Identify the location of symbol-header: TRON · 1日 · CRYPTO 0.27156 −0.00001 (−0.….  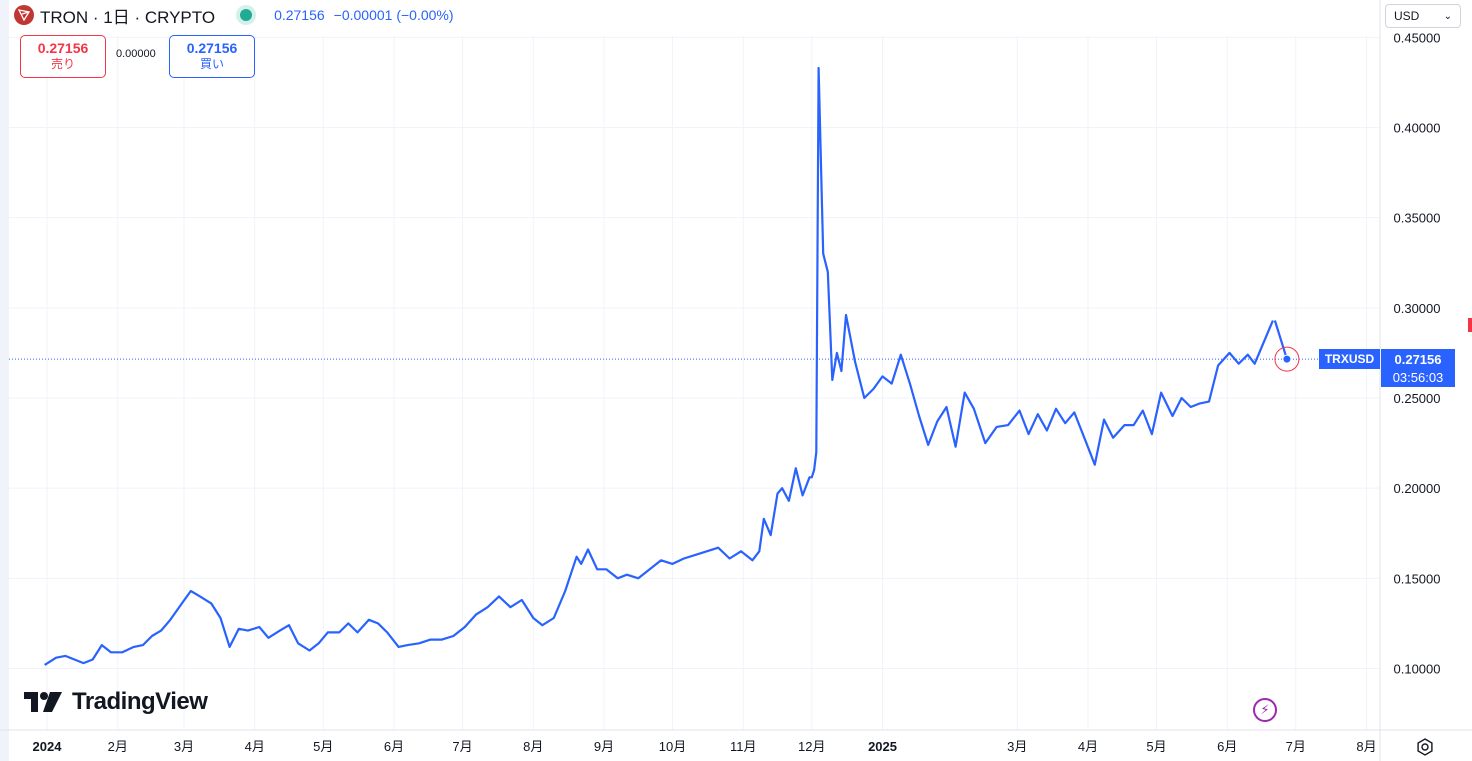
(234, 15).